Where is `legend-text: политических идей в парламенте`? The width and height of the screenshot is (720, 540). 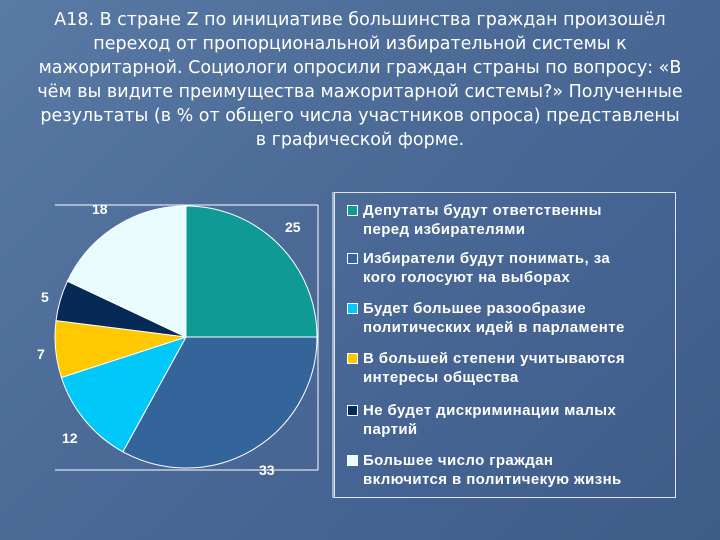
legend-text: политических идей в парламенте is located at coordinates (494, 327).